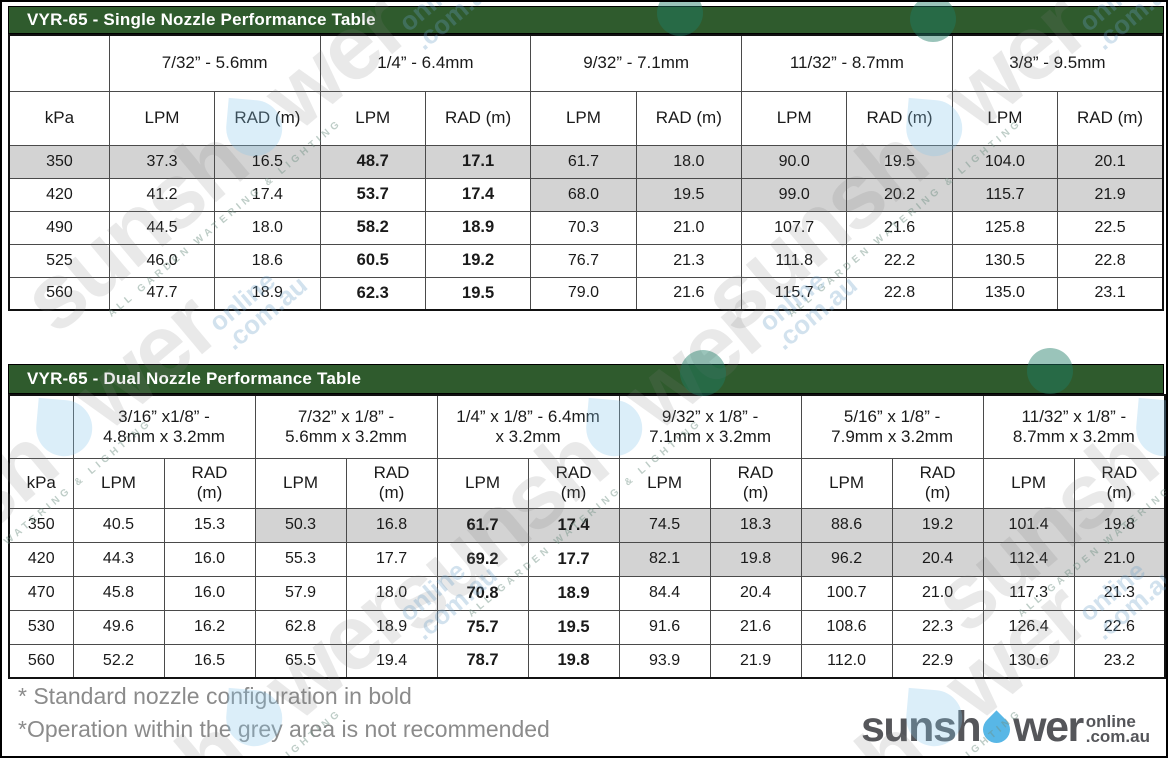  Describe the element at coordinates (215, 696) in the screenshot. I see `footnote-bold: * Standard nozzle configuration in bold` at that location.